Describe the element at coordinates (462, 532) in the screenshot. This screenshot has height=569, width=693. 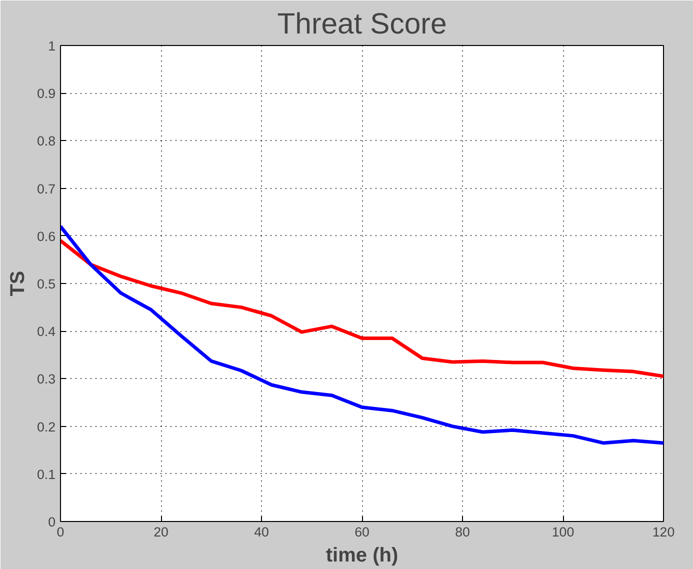
I see `x-tick-label: 80` at that location.